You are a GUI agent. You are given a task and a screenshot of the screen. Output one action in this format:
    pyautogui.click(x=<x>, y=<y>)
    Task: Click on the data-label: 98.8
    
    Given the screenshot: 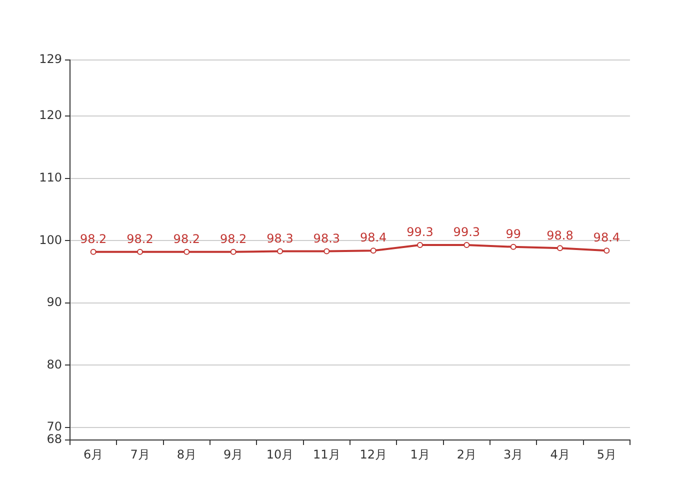 What is the action you would take?
    pyautogui.click(x=560, y=235)
    